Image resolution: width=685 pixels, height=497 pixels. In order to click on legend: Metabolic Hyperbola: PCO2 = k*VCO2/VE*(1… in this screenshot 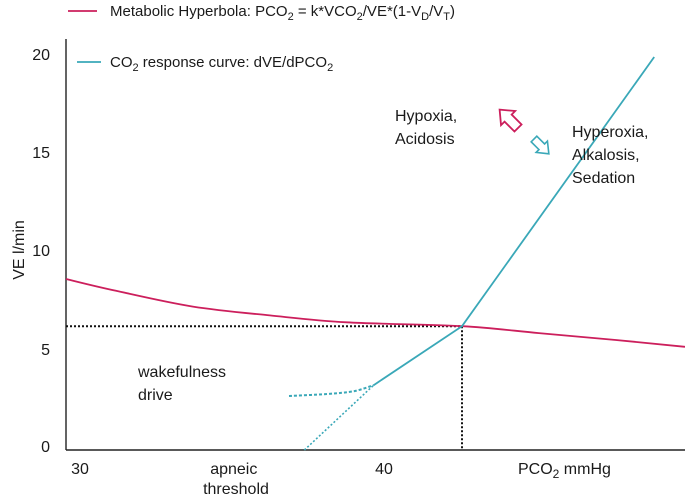, I will do `click(261, 38)`.